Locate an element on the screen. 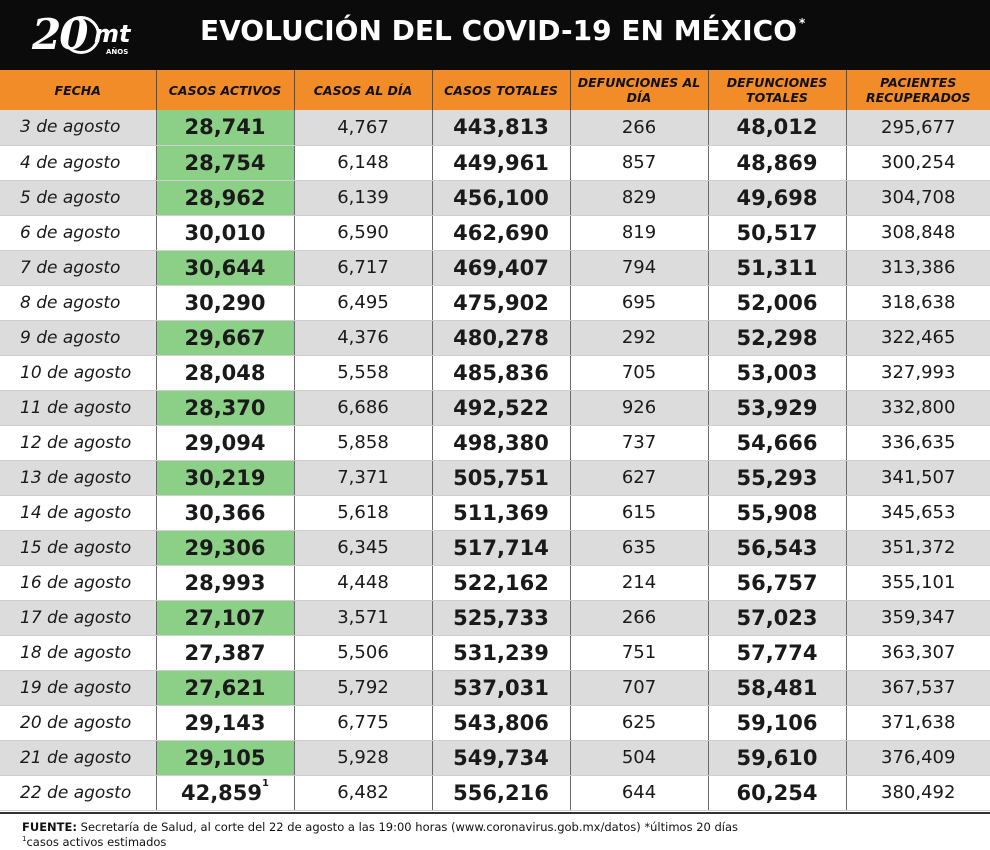  cell-casos-activos: 30,644 is located at coordinates (225, 268).